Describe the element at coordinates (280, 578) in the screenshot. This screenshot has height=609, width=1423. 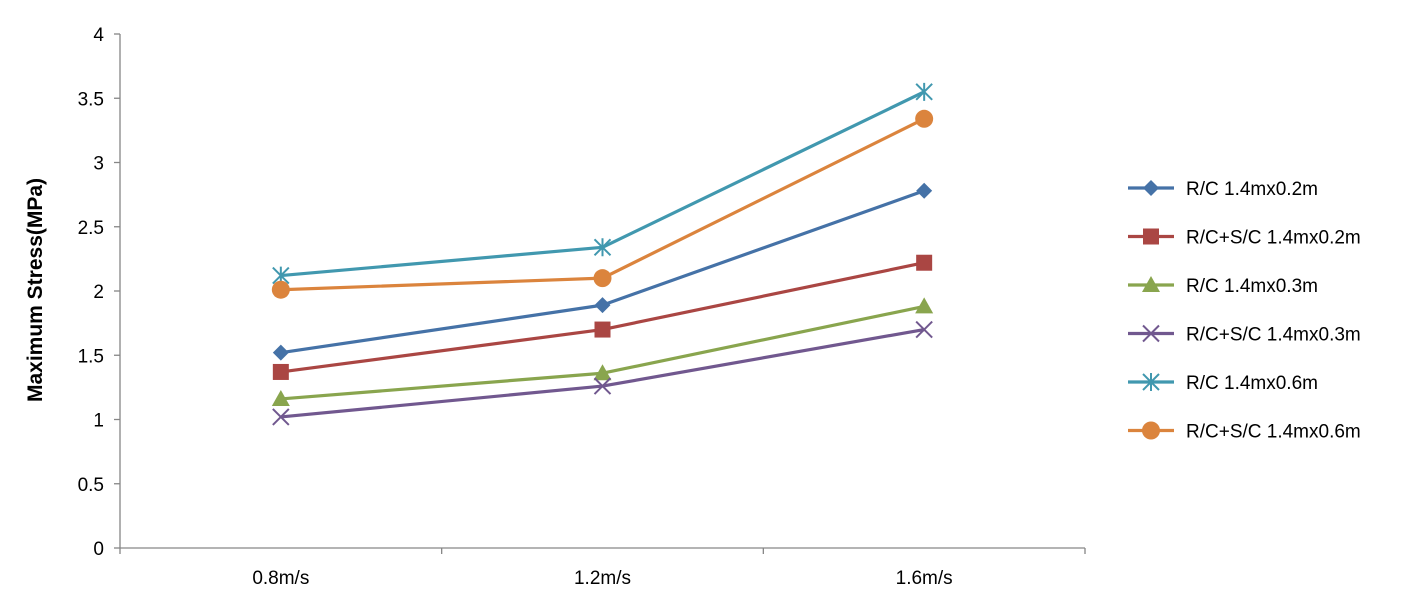
I see `x-tick-label: 0.8m/s` at that location.